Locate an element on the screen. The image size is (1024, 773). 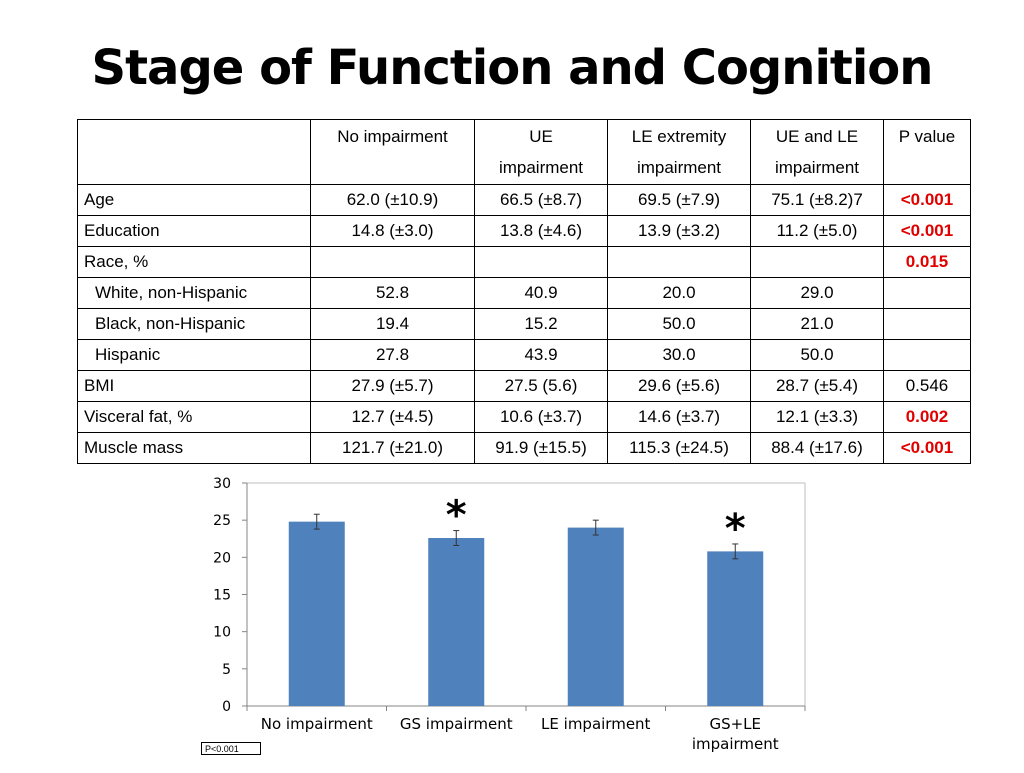
value-cell: 91.9 (±15.5) is located at coordinates (541, 448).